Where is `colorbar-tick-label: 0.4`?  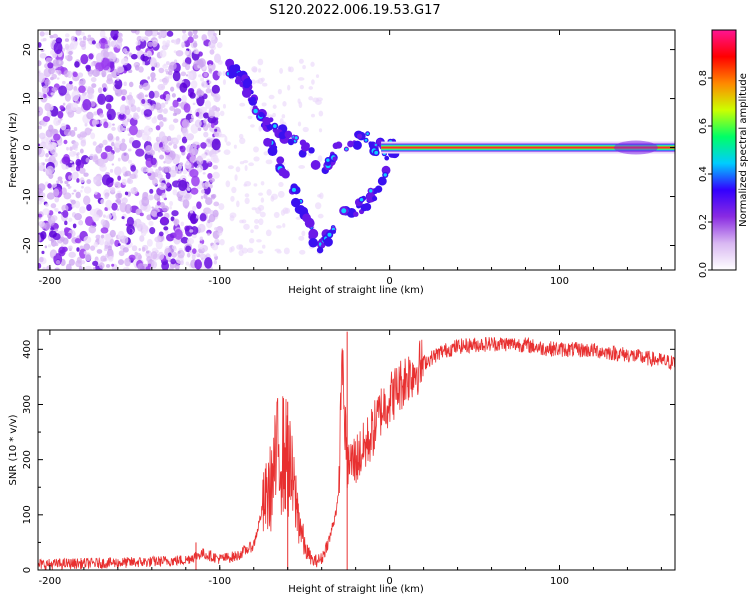
colorbar-tick-label: 0.4 is located at coordinates (703, 174).